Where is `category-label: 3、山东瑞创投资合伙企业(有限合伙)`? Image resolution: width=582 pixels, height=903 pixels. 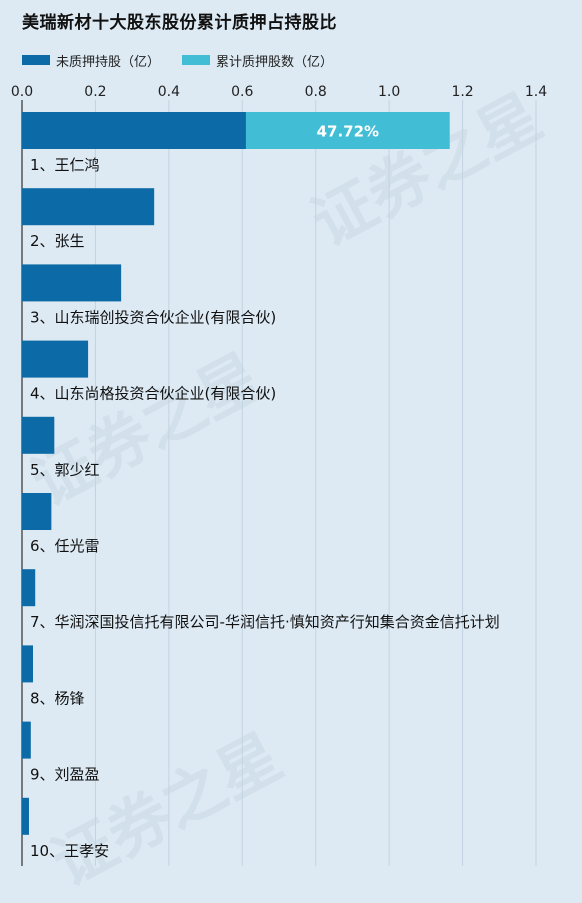
category-label: 3、山东瑞创投资合伙企业(有限合伙) is located at coordinates (153, 317).